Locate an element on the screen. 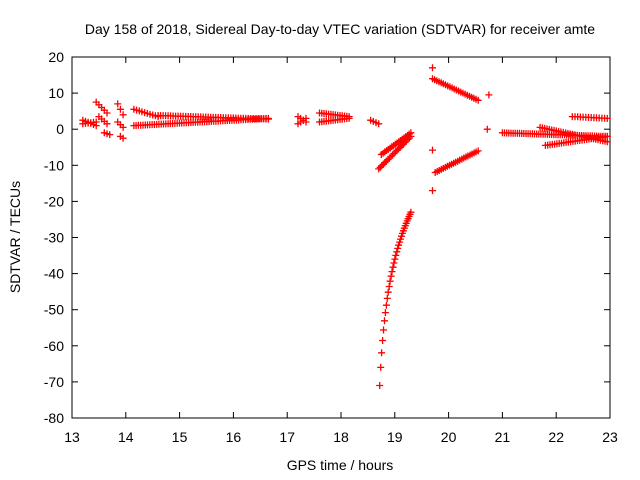 Image resolution: width=640 pixels, height=480 pixels. x-tick-label: 23 is located at coordinates (610, 437).